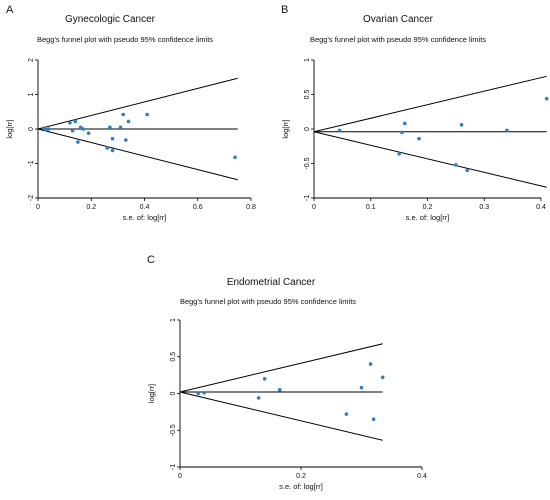 The width and height of the screenshot is (550, 500). I want to click on x-tick-label: 0.6, so click(198, 207).